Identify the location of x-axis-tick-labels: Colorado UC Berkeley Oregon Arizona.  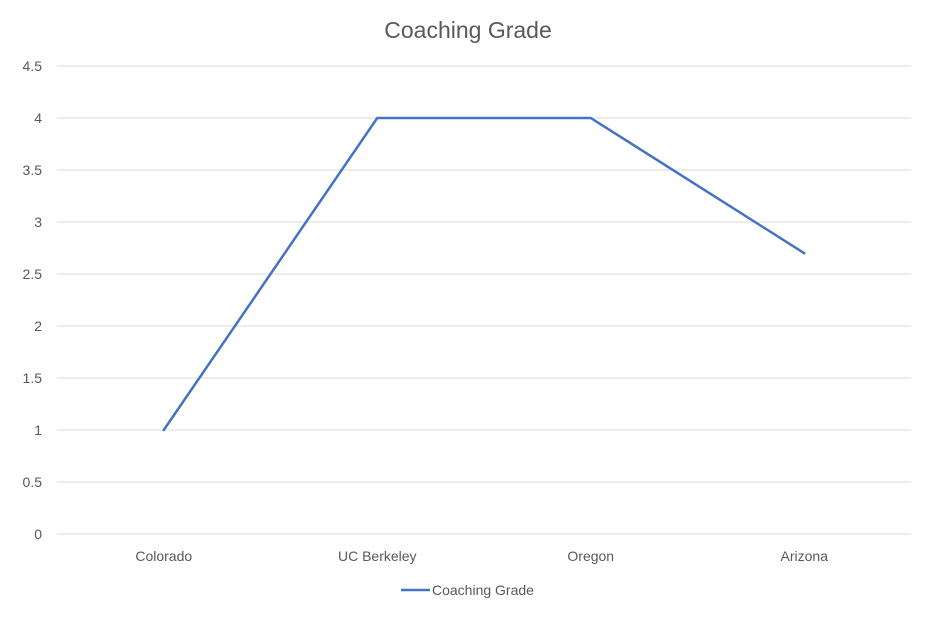
(481, 556).